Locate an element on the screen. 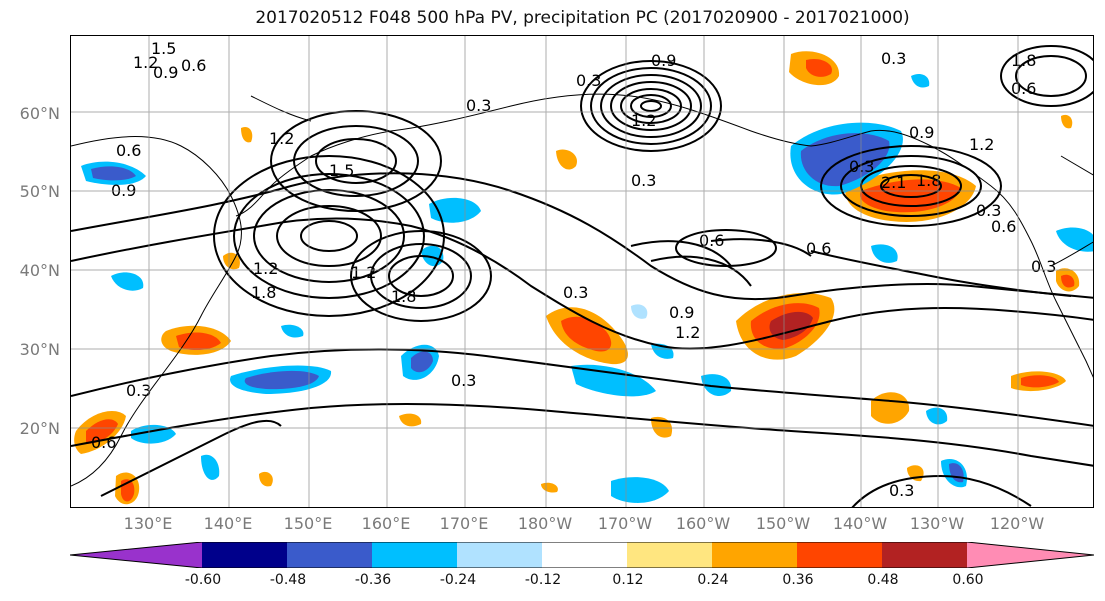 The width and height of the screenshot is (1105, 601). colorbar-tick: -0.12 is located at coordinates (543, 580).